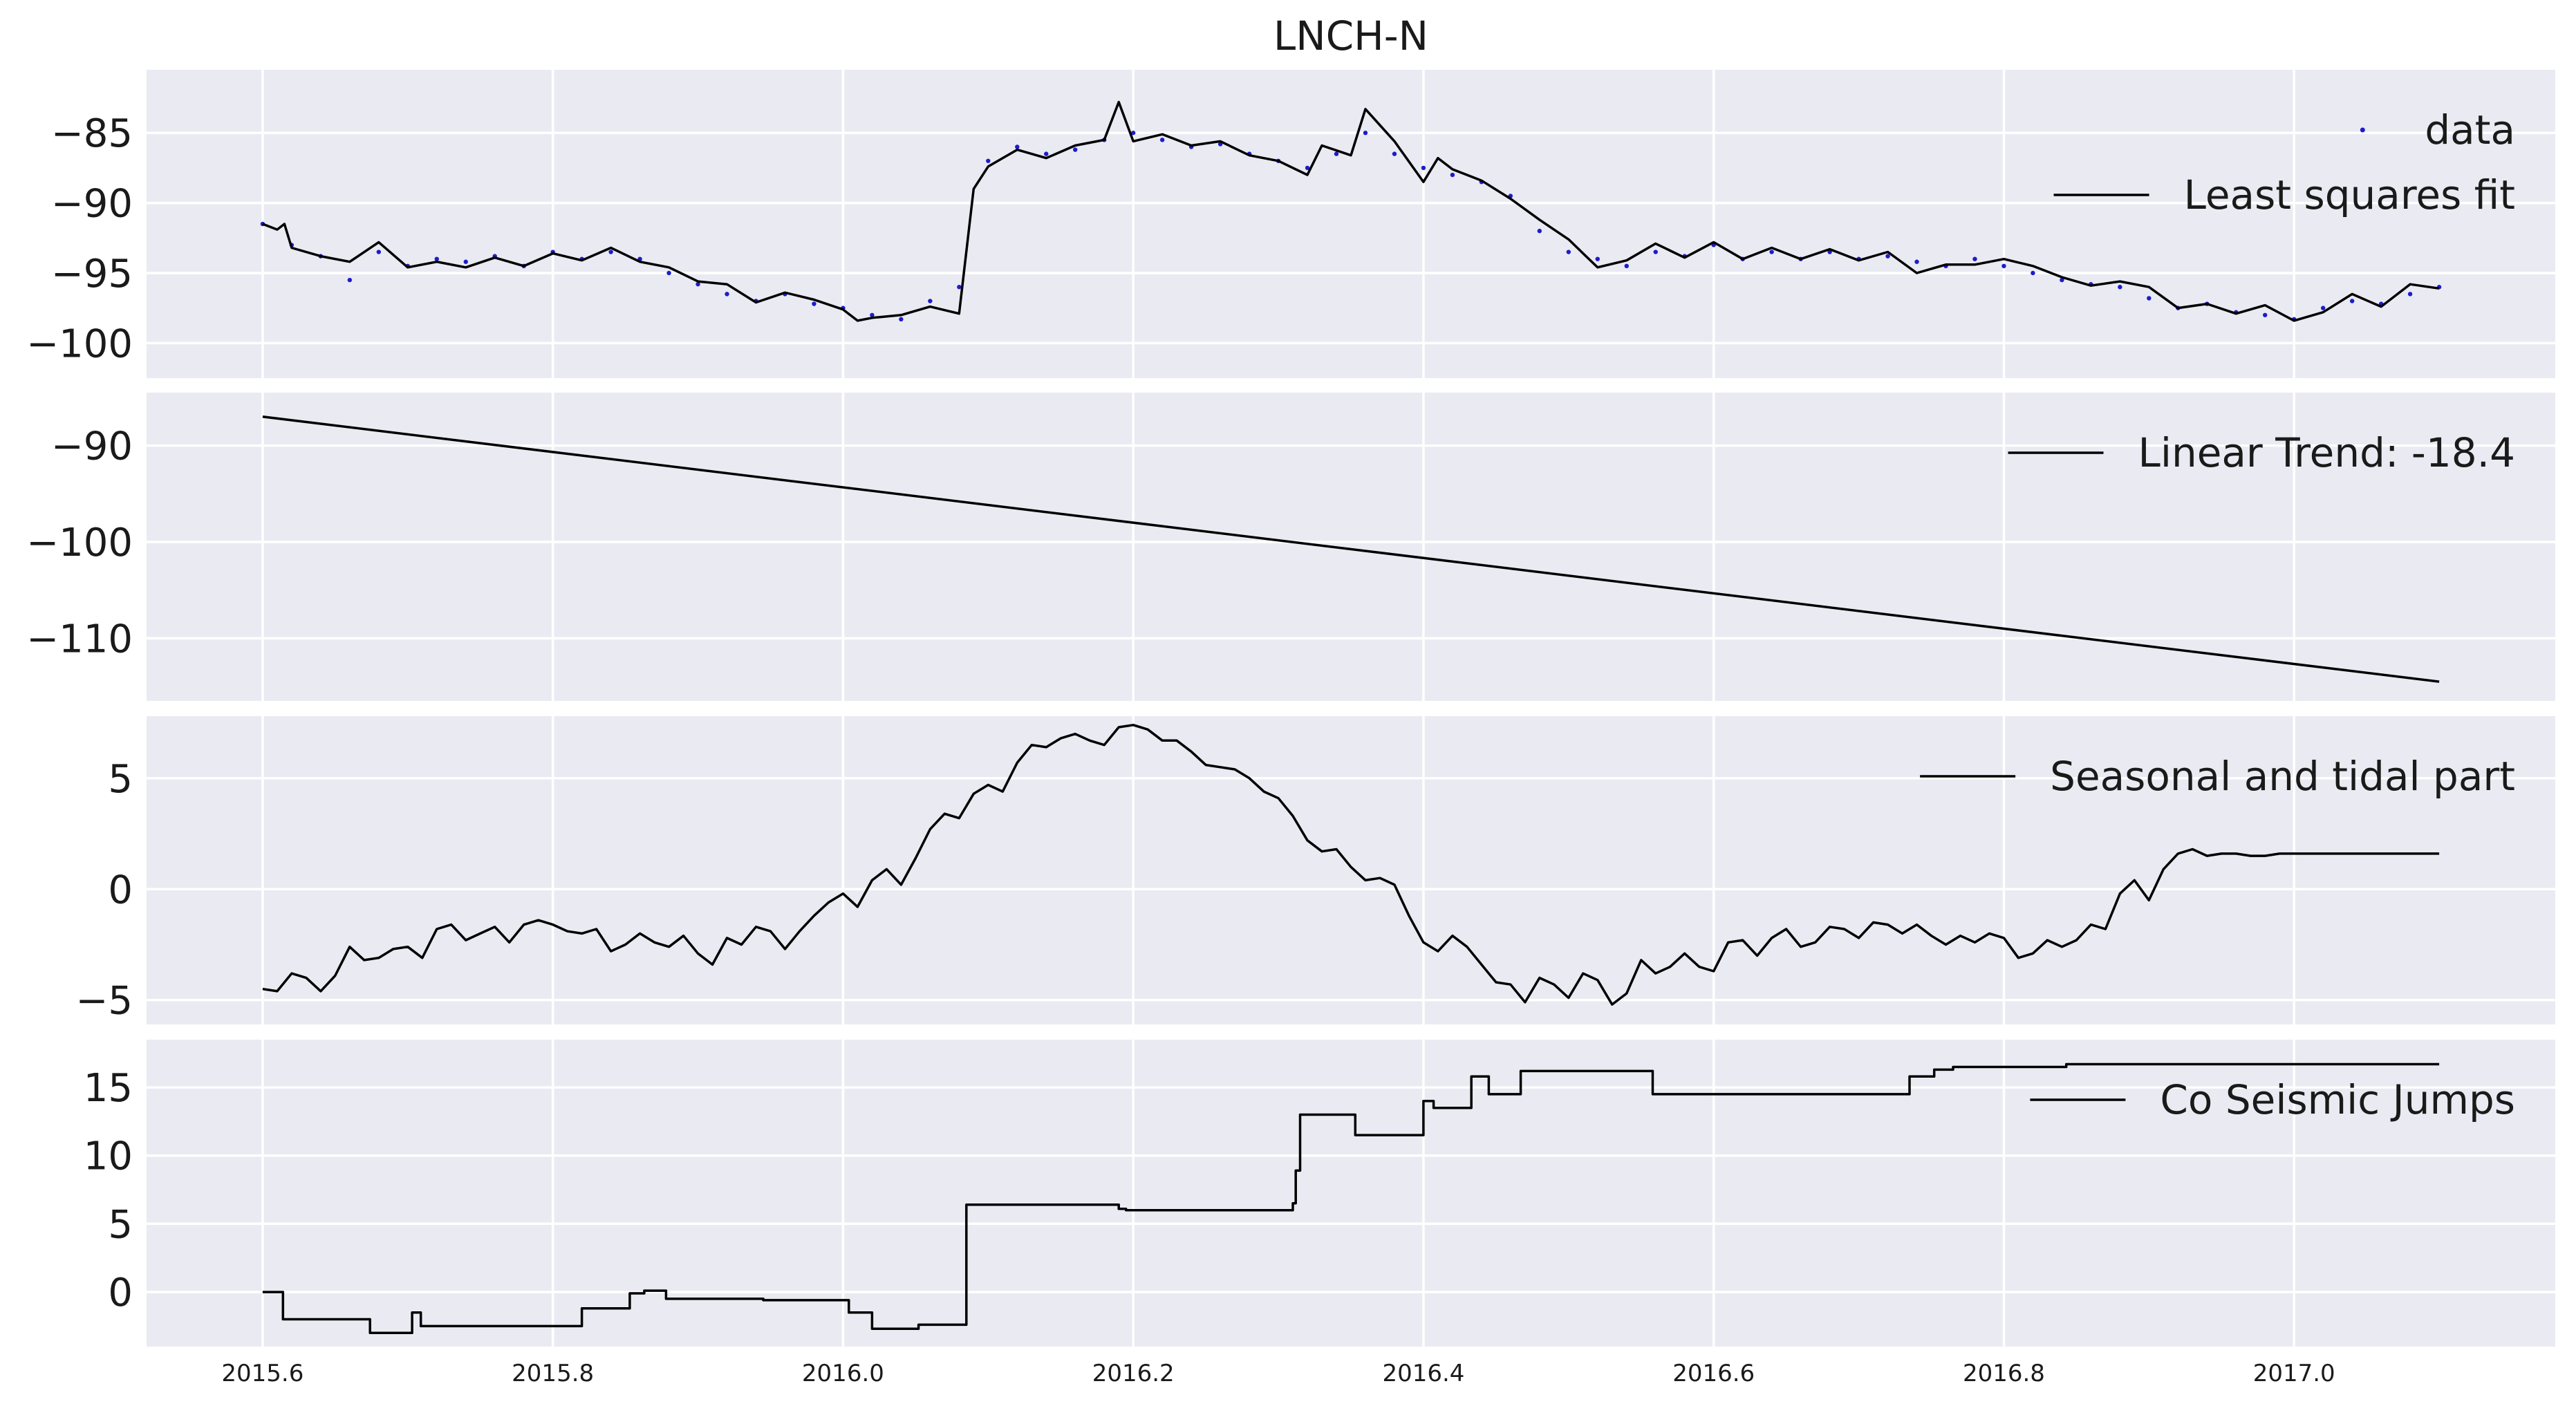 The image size is (2576, 1415). What do you see at coordinates (1351, 211) in the screenshot?
I see `series-line` at bounding box center [1351, 211].